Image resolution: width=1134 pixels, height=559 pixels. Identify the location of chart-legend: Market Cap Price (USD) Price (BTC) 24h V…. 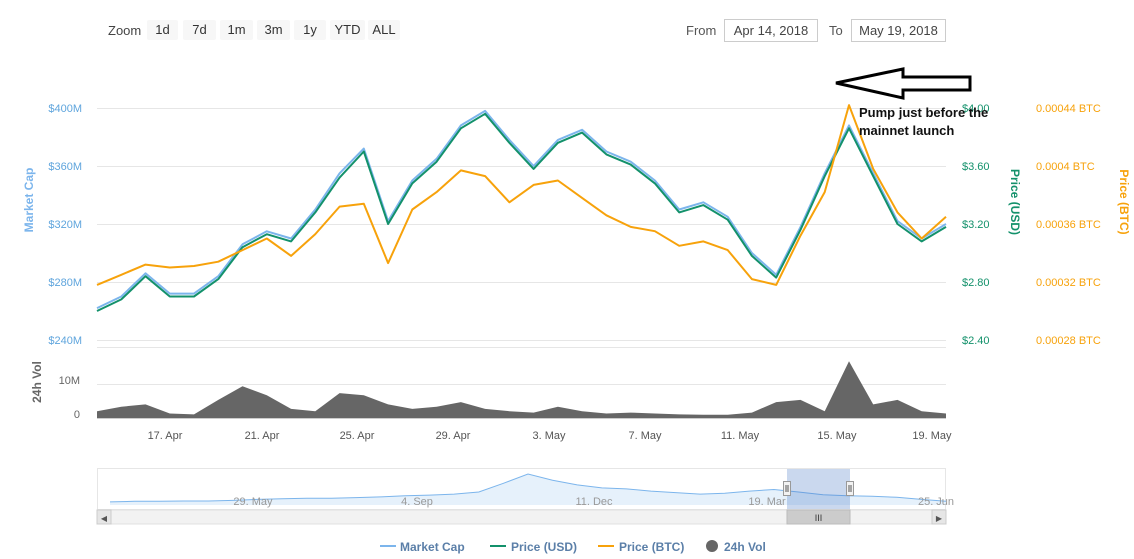
(573, 547).